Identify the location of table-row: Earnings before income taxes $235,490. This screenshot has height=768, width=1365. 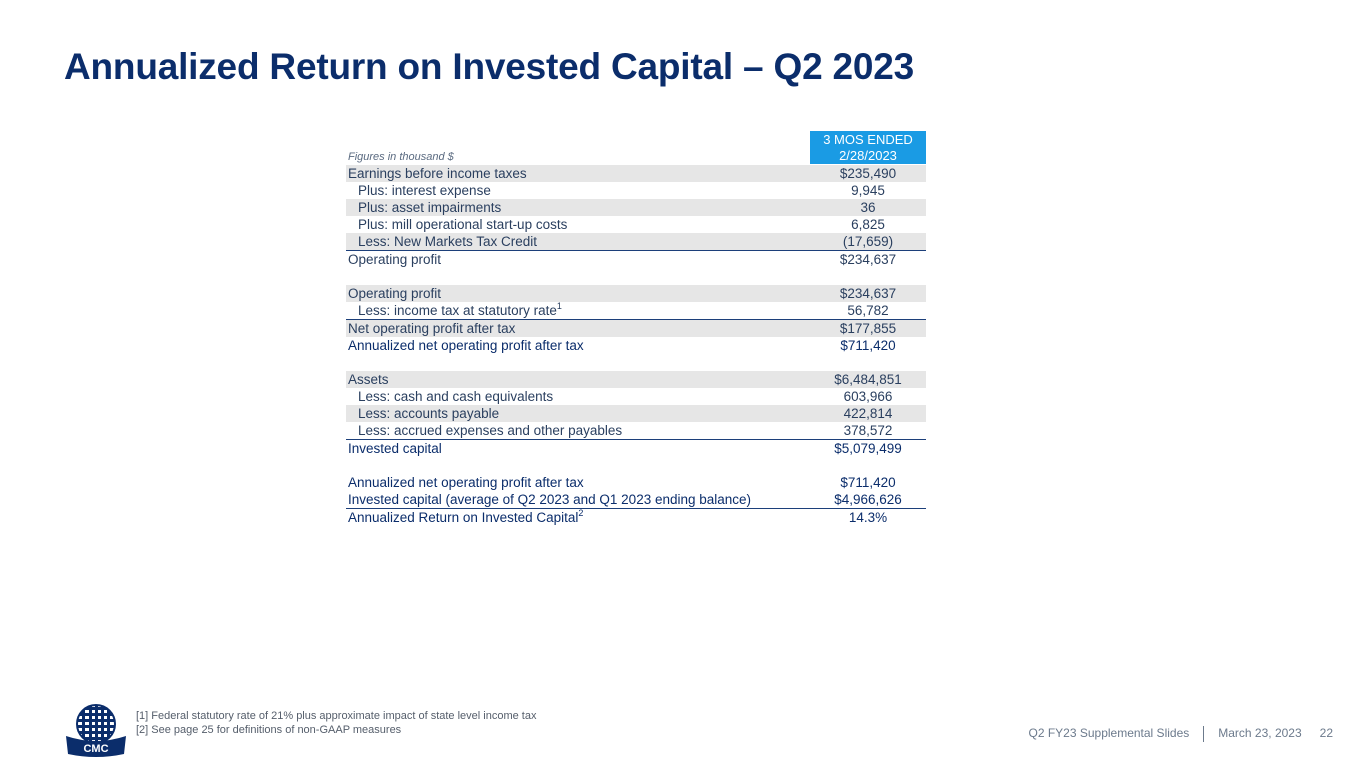
(636, 173).